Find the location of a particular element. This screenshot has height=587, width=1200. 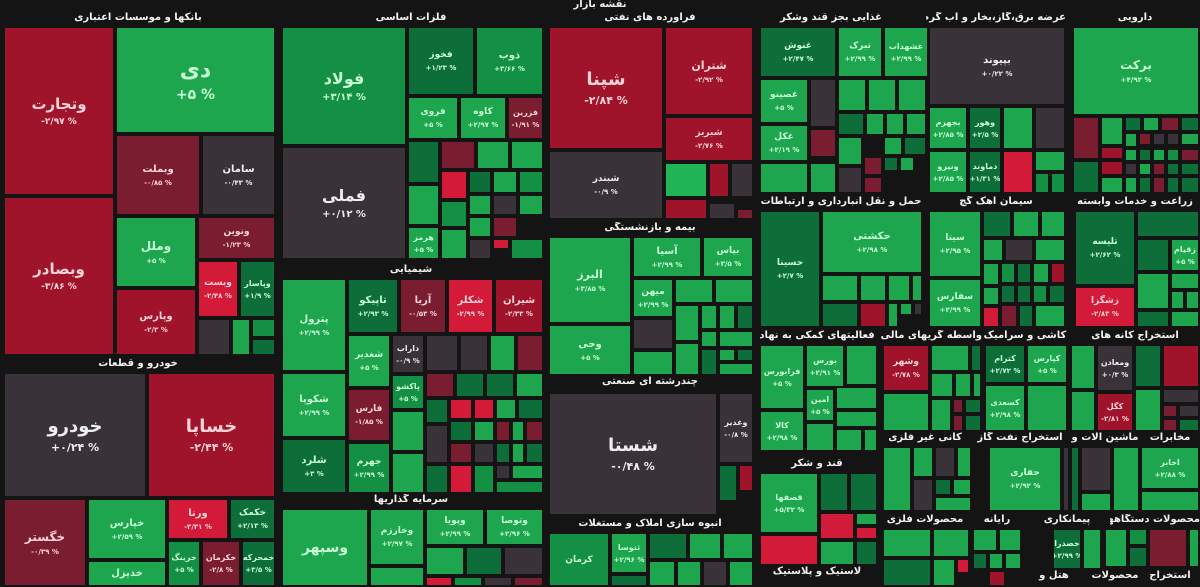

tile-خکرمان: خکرمان -۲/۸ % is located at coordinates (221, 563).